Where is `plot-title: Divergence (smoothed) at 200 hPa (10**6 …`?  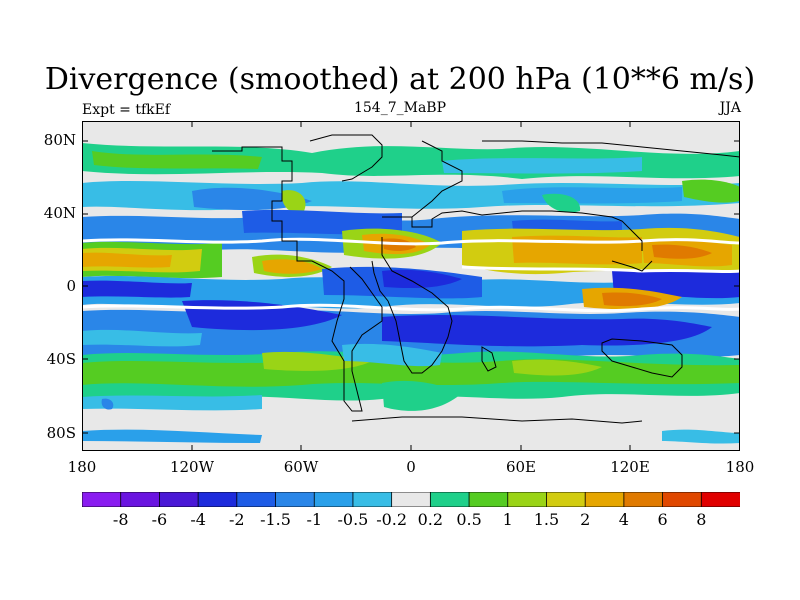 plot-title: Divergence (smoothed) at 200 hPa (10**6 … is located at coordinates (400, 79).